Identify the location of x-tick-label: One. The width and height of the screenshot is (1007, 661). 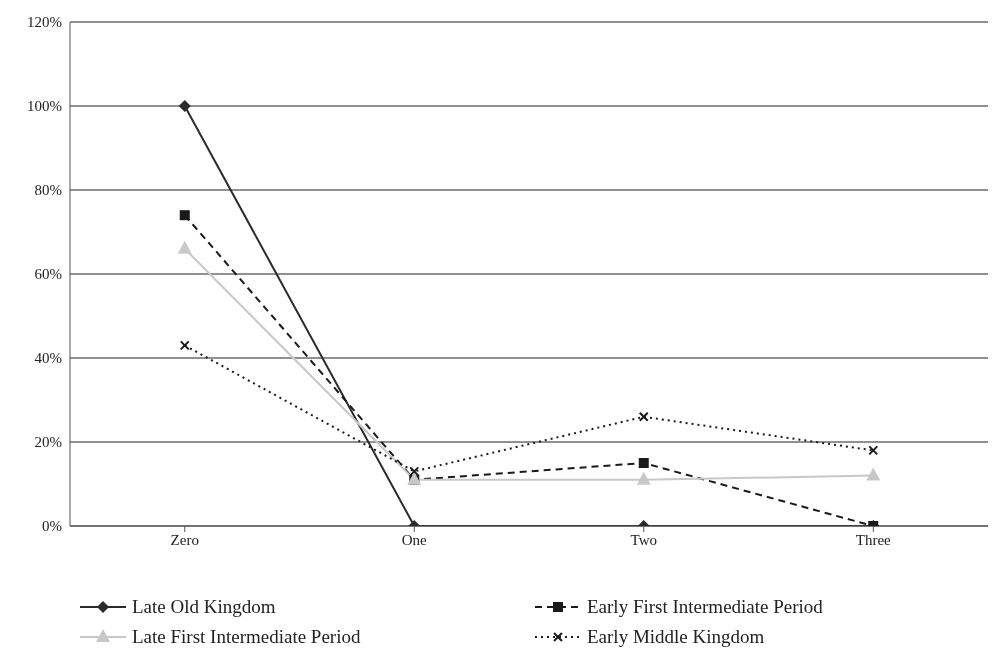
(414, 539).